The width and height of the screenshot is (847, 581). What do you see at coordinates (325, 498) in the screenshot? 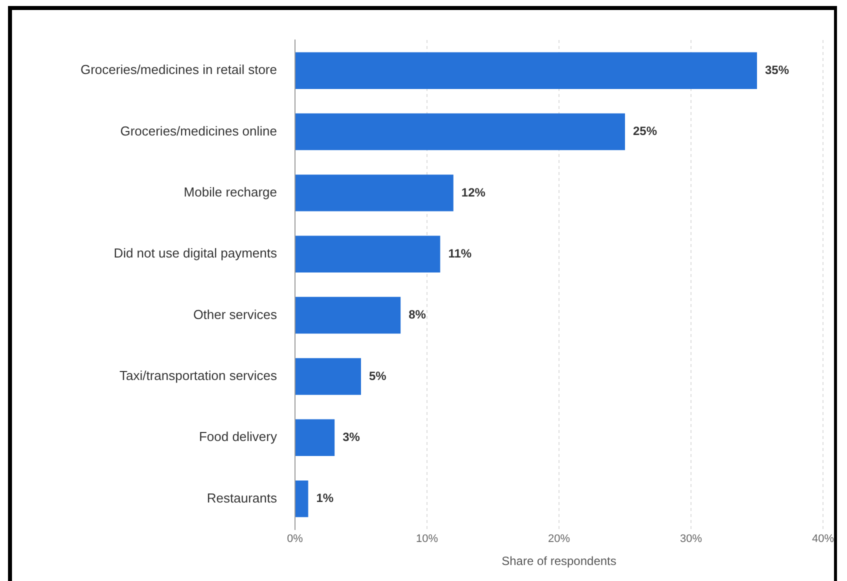
I see `data-label: 1%` at bounding box center [325, 498].